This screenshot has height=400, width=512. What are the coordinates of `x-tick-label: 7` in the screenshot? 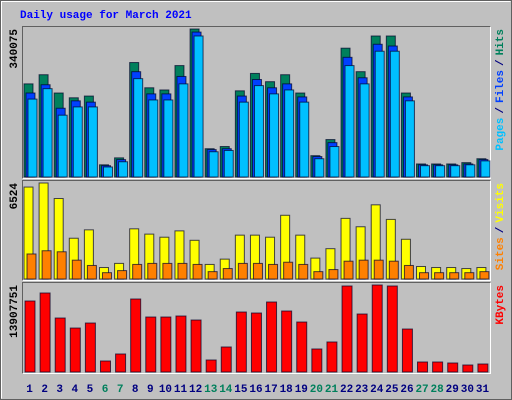 It's located at (120, 390).